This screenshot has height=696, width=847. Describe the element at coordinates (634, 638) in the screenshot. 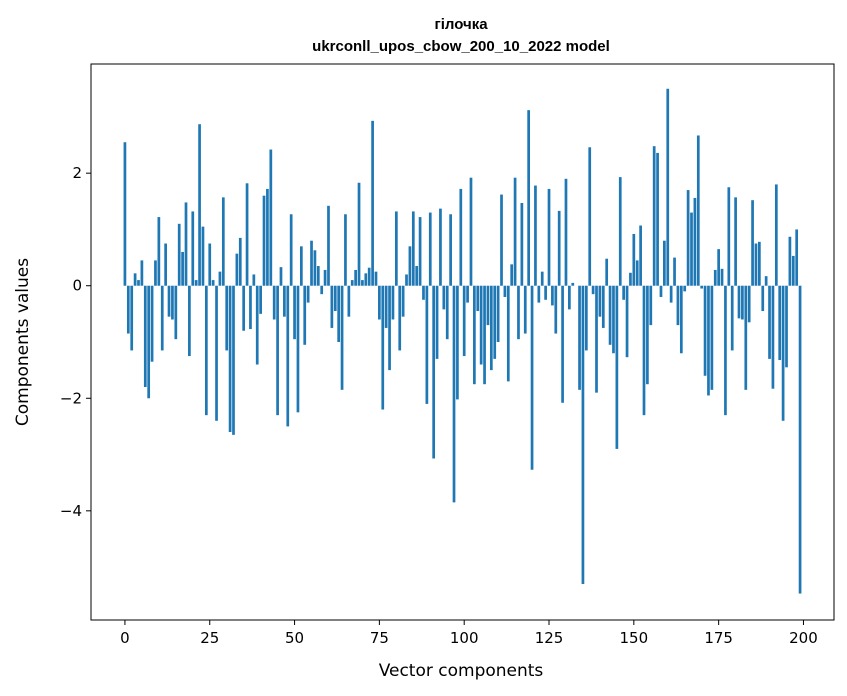

I see `x-tick-label: 150` at that location.